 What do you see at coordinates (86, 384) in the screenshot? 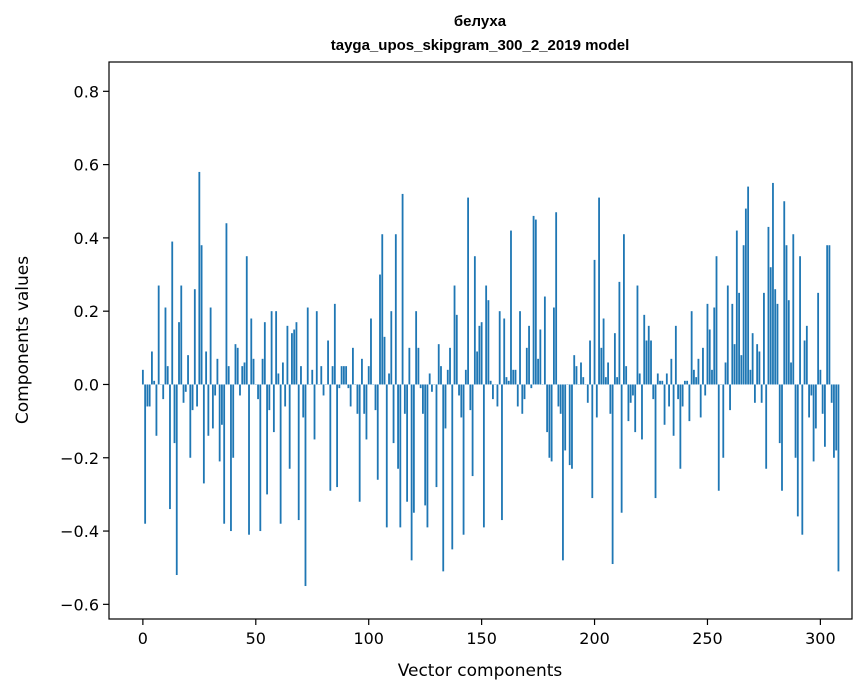
I see `y-tick-label: 0.0` at bounding box center [86, 384].